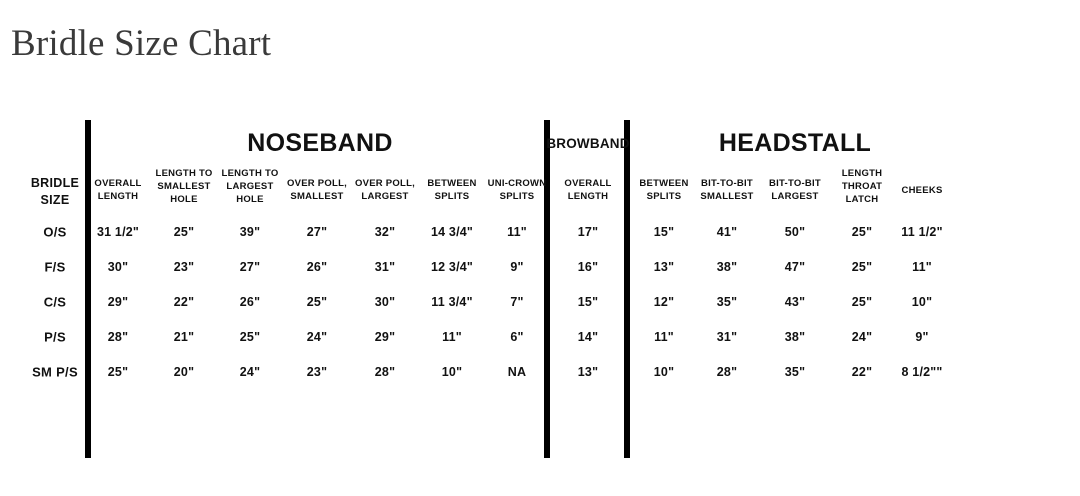 The width and height of the screenshot is (1080, 496). I want to click on table-cell: 43", so click(795, 302).